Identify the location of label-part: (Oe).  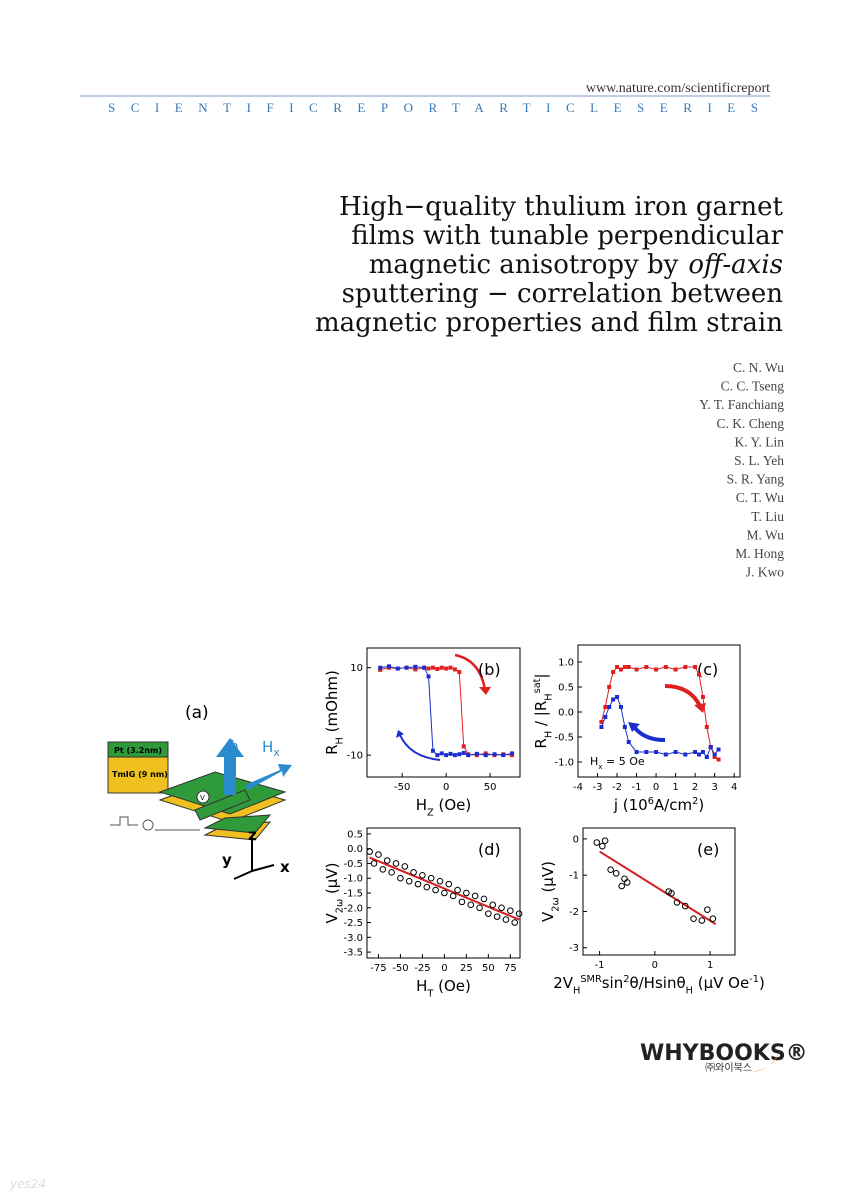
(452, 986).